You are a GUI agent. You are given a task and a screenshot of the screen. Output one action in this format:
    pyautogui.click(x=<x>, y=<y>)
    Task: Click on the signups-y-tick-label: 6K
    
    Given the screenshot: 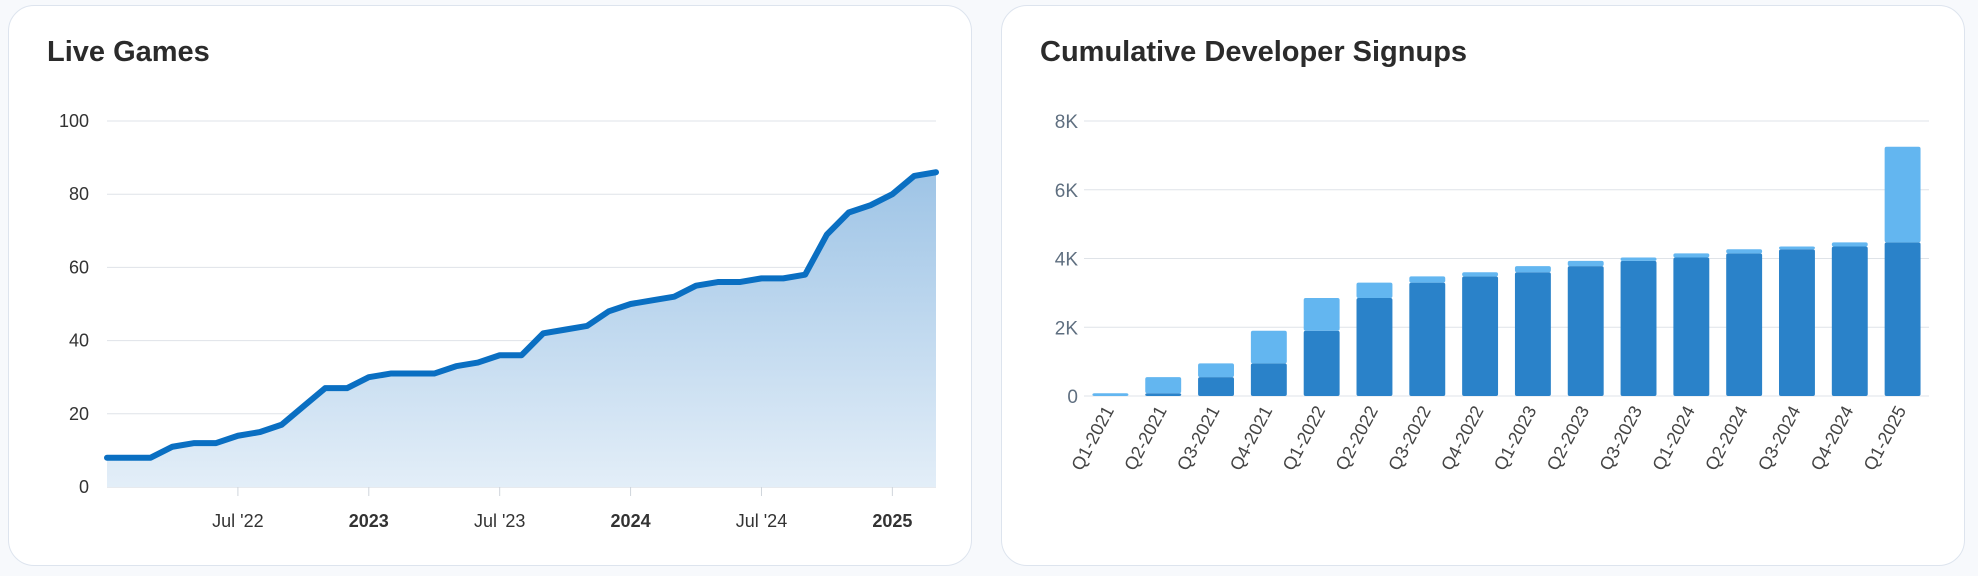 What is the action you would take?
    pyautogui.click(x=1067, y=191)
    